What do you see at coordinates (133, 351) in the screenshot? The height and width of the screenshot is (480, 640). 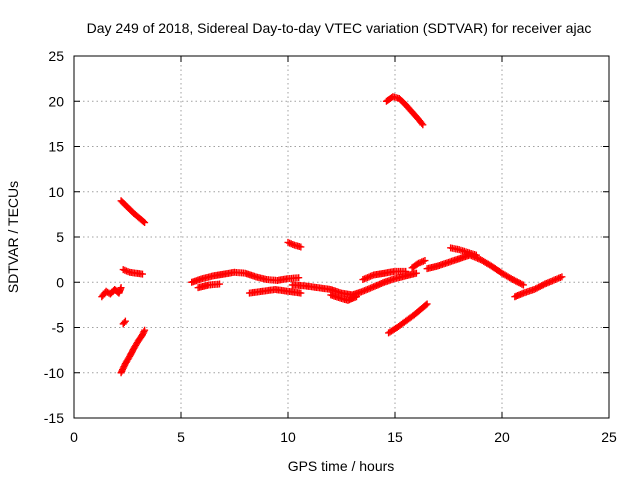 I see `series-arc-e` at bounding box center [133, 351].